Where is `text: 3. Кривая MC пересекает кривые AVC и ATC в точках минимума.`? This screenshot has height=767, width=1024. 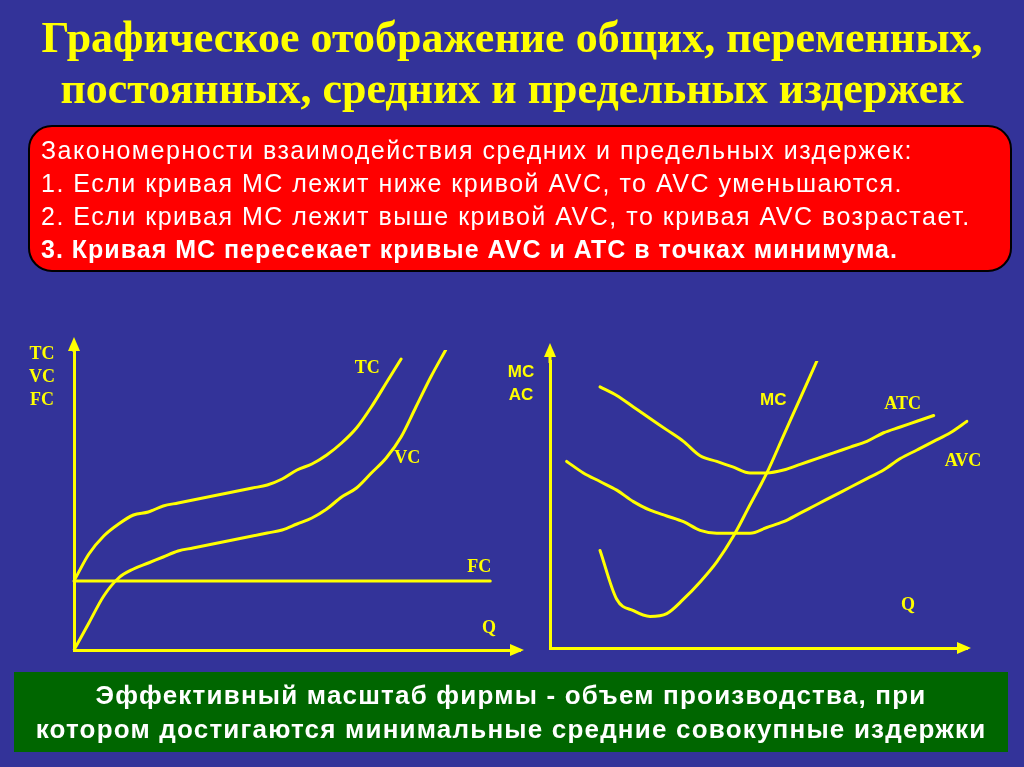
text: 3. Кривая MC пересекает кривые AVC и ATC в точках минимума. is located at coordinates (470, 249).